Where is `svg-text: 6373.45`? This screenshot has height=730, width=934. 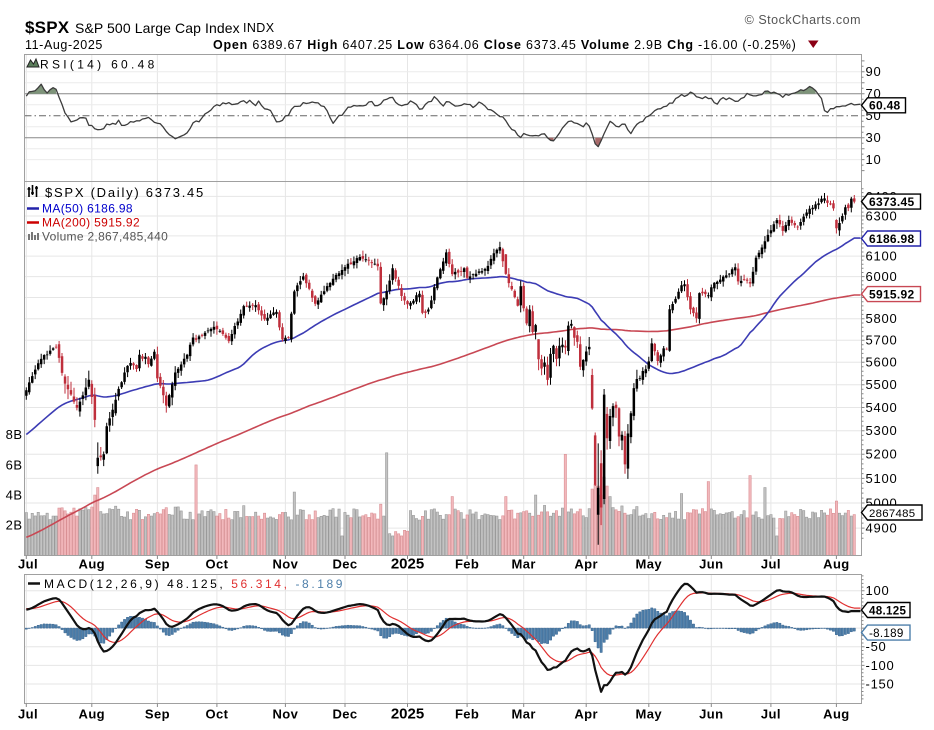 svg-text: 6373.45 is located at coordinates (892, 202).